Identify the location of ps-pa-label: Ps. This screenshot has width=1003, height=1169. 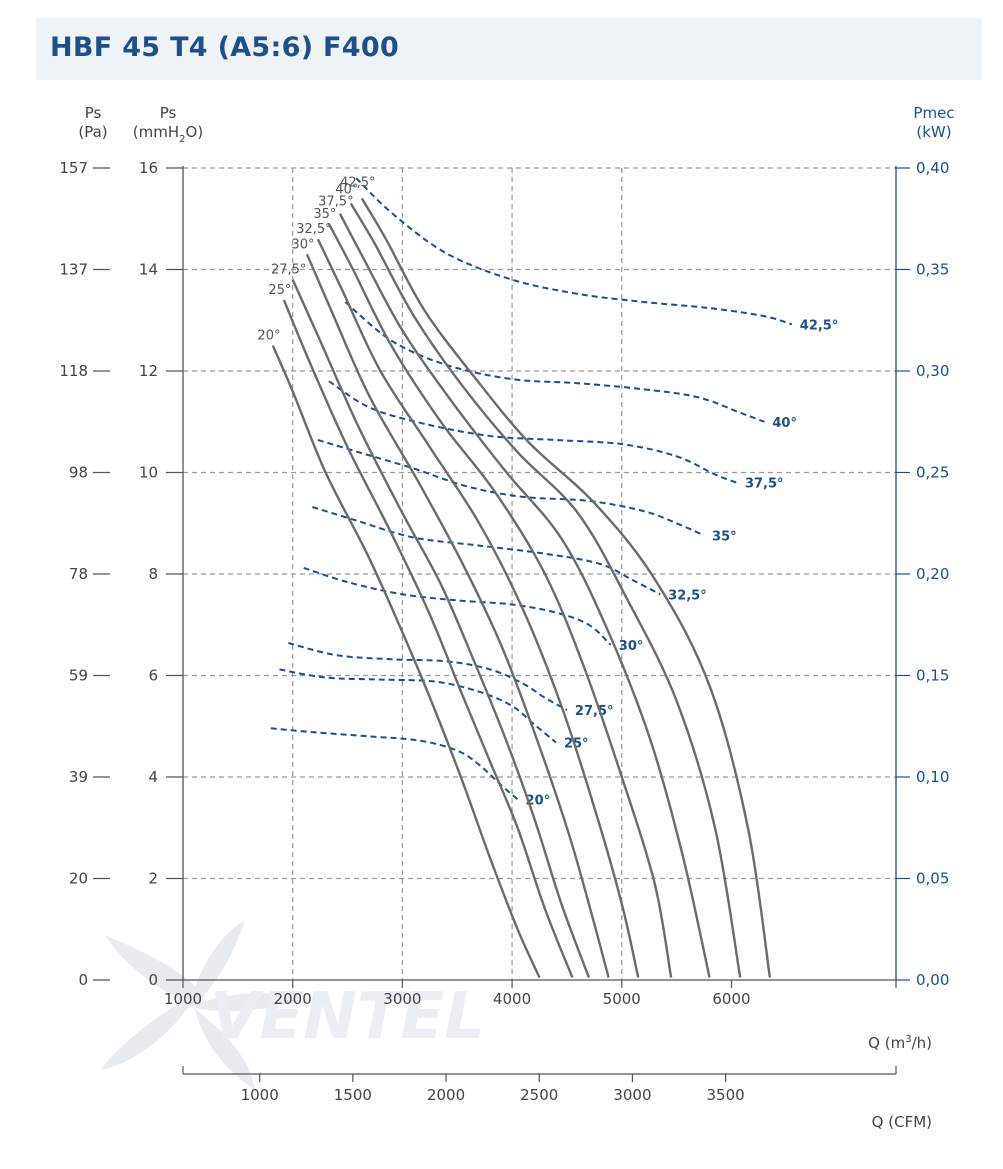
(93, 113).